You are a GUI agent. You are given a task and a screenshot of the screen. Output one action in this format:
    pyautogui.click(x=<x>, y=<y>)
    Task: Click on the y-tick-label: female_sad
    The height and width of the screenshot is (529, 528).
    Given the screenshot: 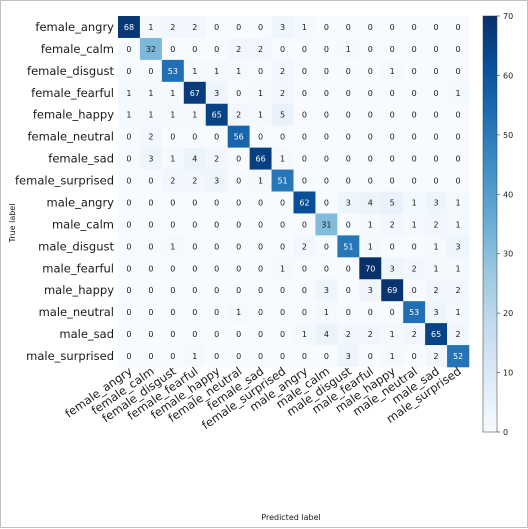 What is the action you would take?
    pyautogui.click(x=81, y=159)
    